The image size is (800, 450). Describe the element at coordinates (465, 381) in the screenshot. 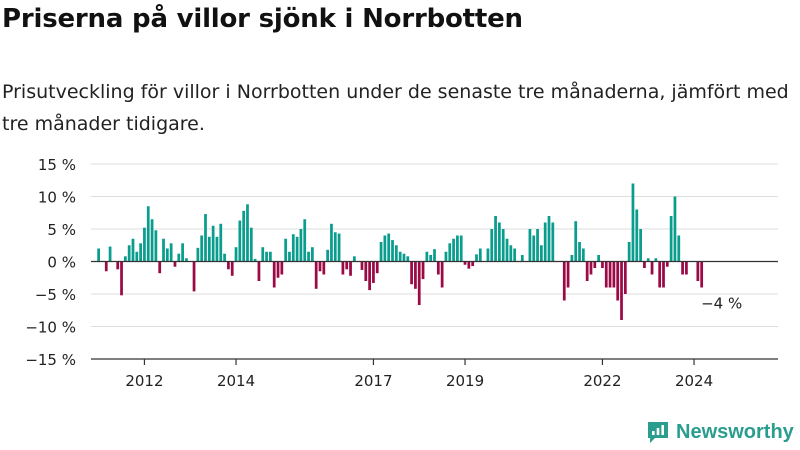

I see `x-tick-label: 2019` at that location.